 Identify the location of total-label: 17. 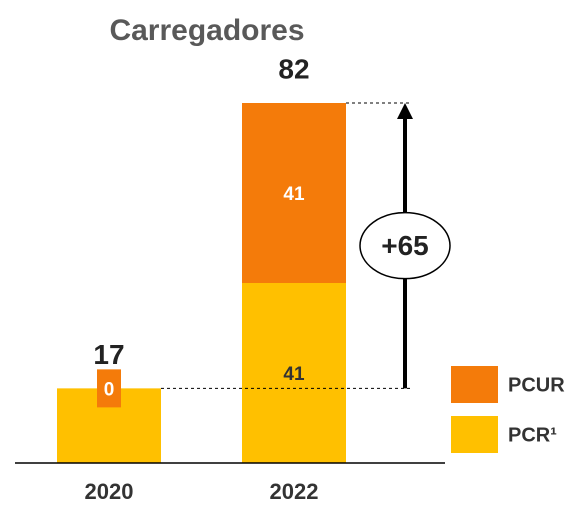
(108, 354).